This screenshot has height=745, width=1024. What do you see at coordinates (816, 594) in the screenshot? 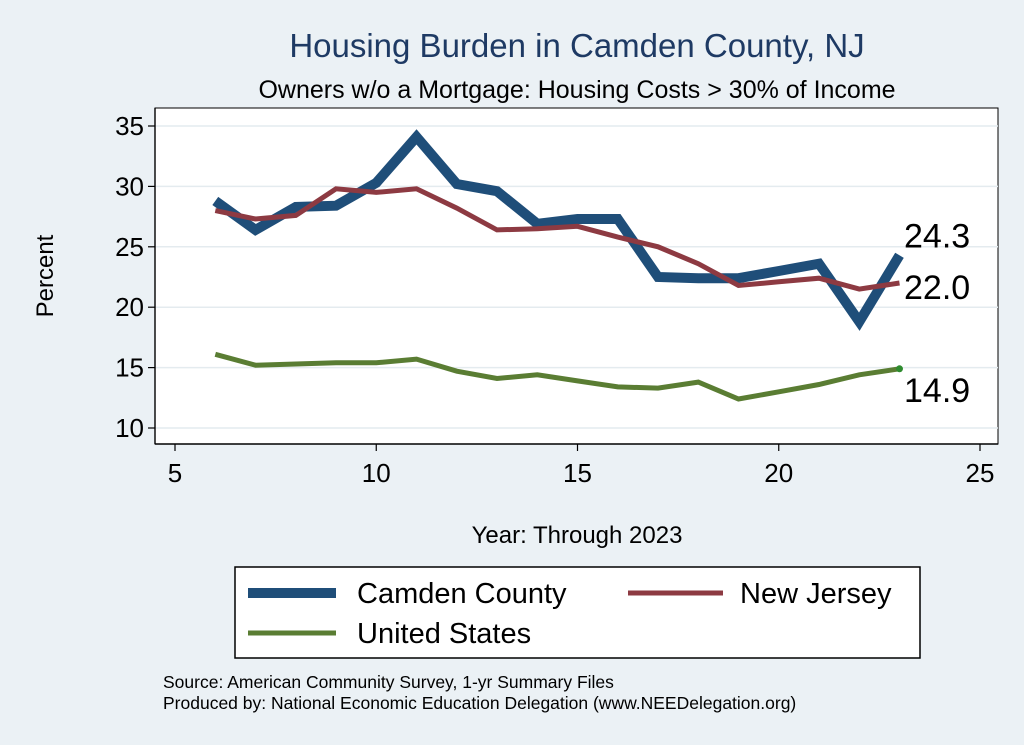
I see `legend-label-new-jersey: New Jersey` at bounding box center [816, 594].